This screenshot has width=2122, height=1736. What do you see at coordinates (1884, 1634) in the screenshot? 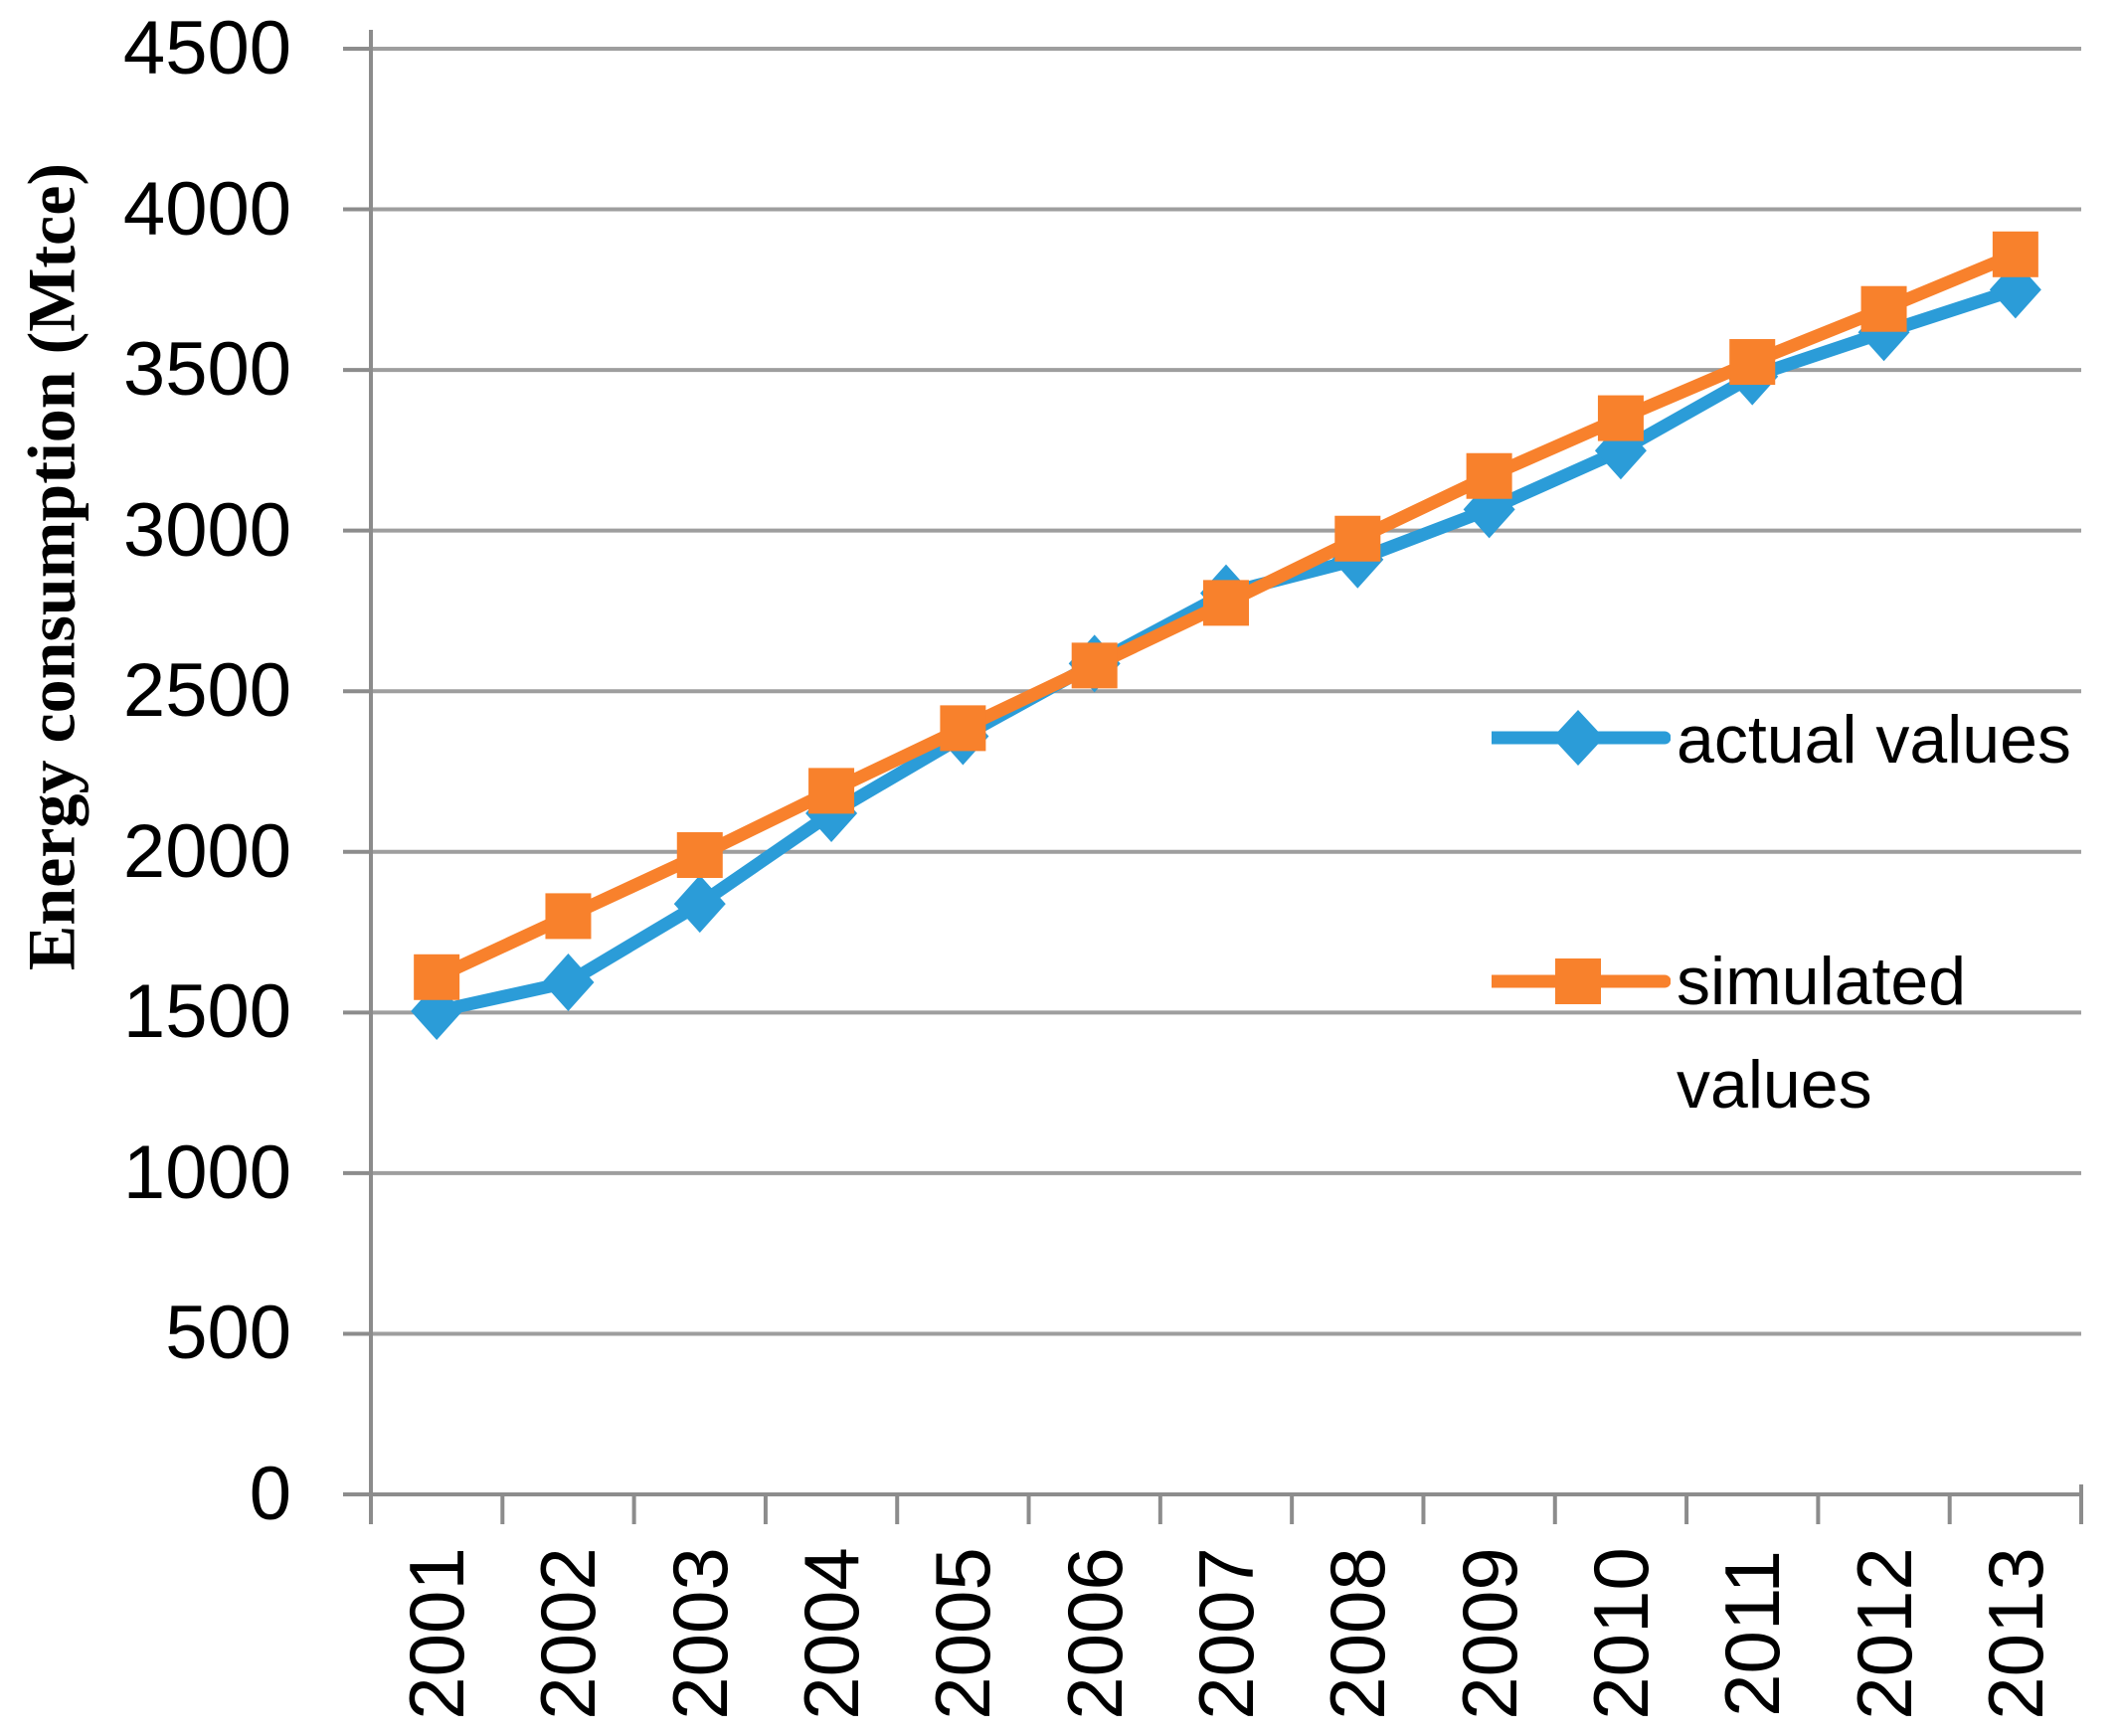
I see `x-tick-label: 2012` at bounding box center [1884, 1634].